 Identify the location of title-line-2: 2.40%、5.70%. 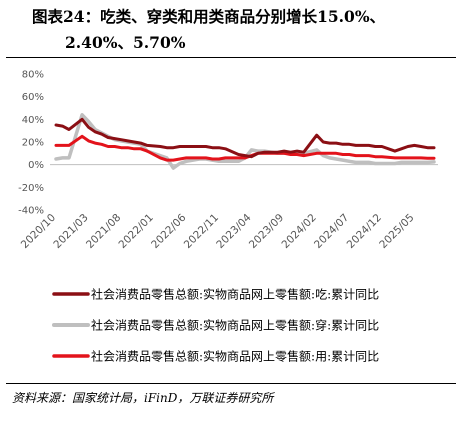
(125, 42).